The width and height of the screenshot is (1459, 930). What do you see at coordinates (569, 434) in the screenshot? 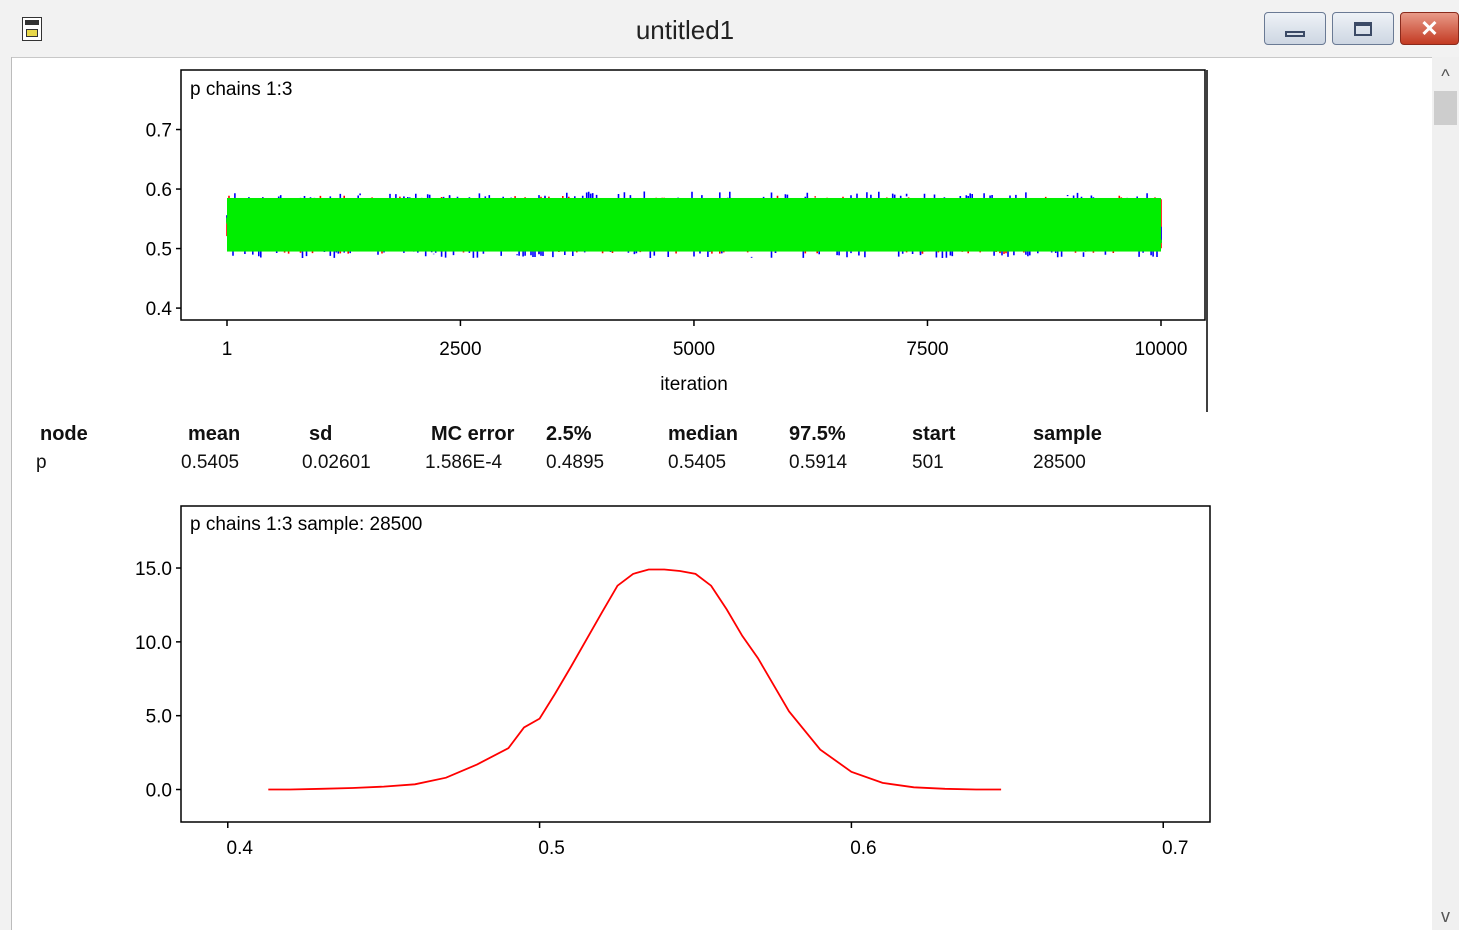
I see `stats-header-2-5: 2.5%` at bounding box center [569, 434].